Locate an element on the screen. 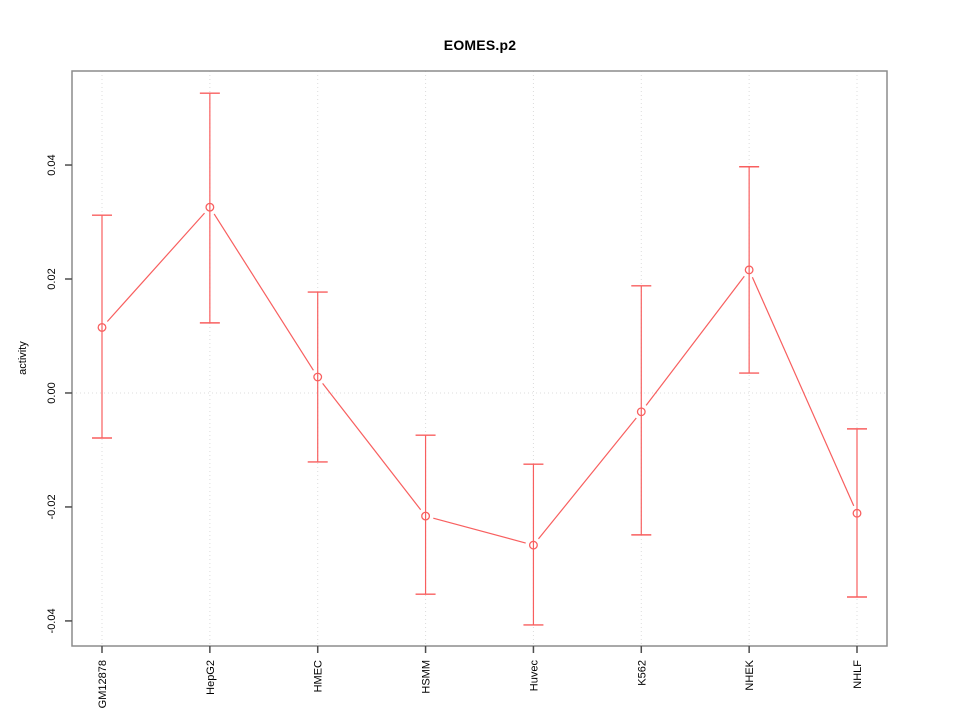 Image resolution: width=960 pixels, height=720 pixels. y-tick-label: 0.00 is located at coordinates (52, 392).